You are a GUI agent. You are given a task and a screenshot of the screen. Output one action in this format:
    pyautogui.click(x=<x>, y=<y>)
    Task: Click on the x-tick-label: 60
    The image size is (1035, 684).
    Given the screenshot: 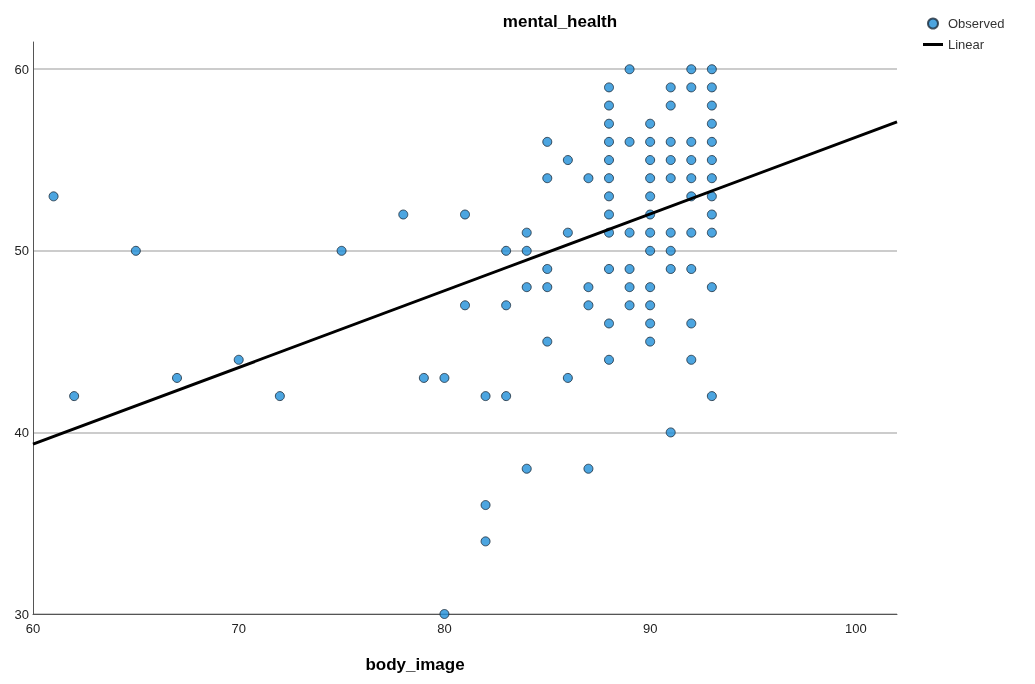 What is the action you would take?
    pyautogui.click(x=33, y=628)
    